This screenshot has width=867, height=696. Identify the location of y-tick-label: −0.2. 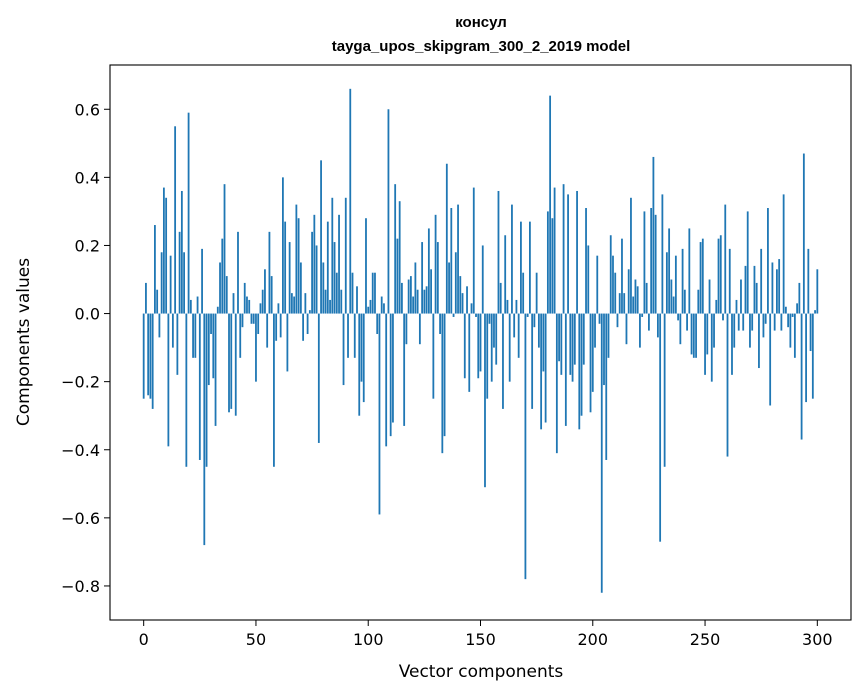
(80, 382).